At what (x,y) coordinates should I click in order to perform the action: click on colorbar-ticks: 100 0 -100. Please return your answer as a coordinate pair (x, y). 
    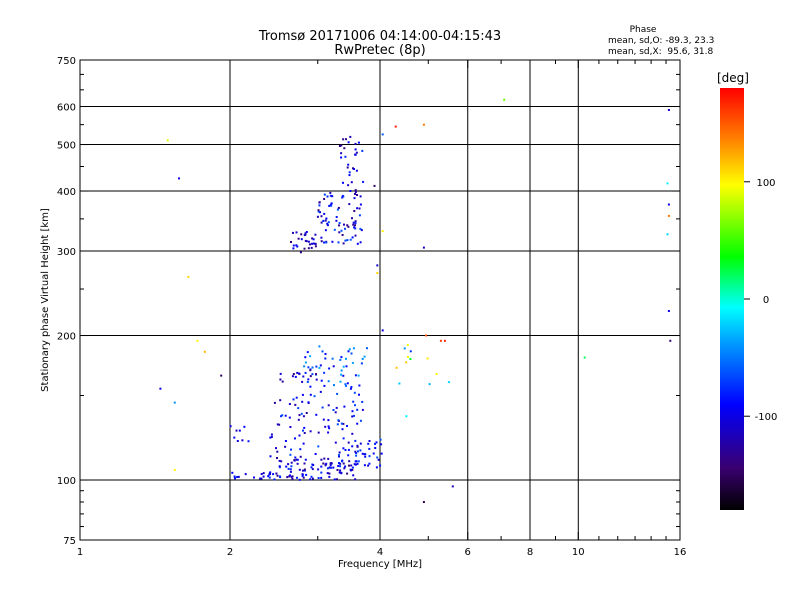
    Looking at the image, I should click on (760, 300).